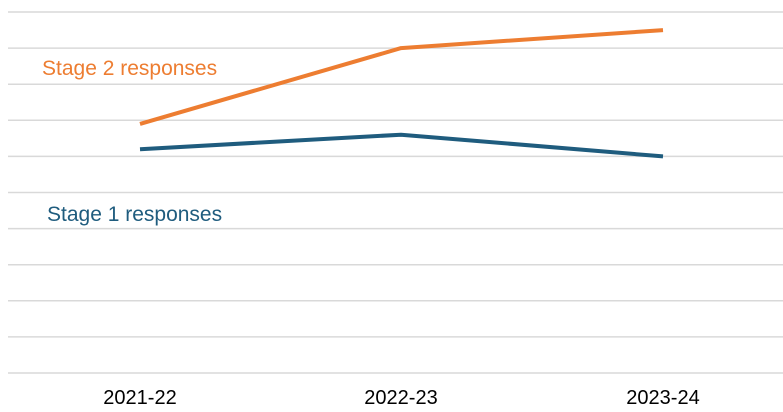 This screenshot has width=783, height=412. Describe the element at coordinates (129, 68) in the screenshot. I see `series-label-stage-2: Stage 2 responses` at that location.